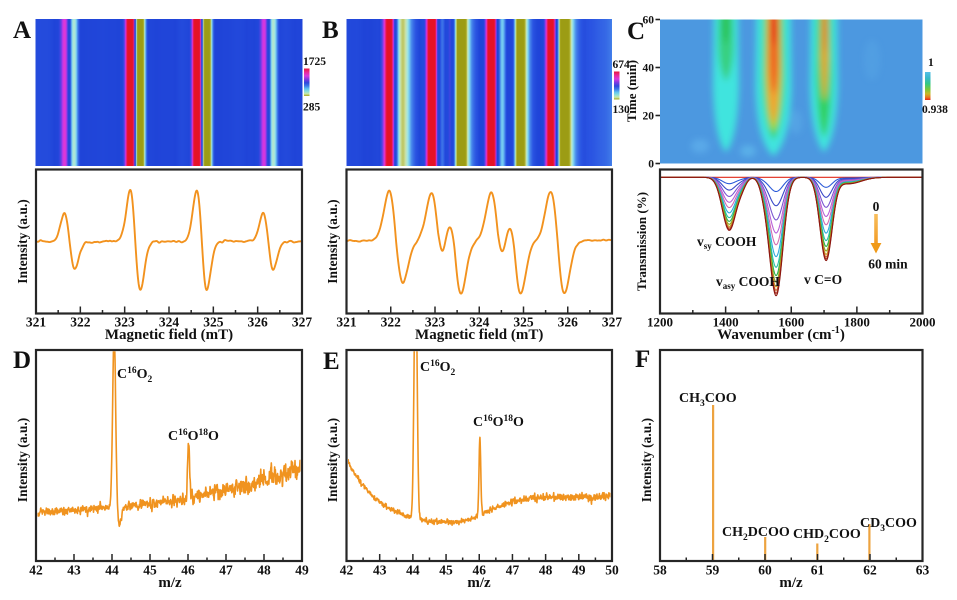  What do you see at coordinates (612, 570) in the screenshot?
I see `svg-text: 50` at bounding box center [612, 570].